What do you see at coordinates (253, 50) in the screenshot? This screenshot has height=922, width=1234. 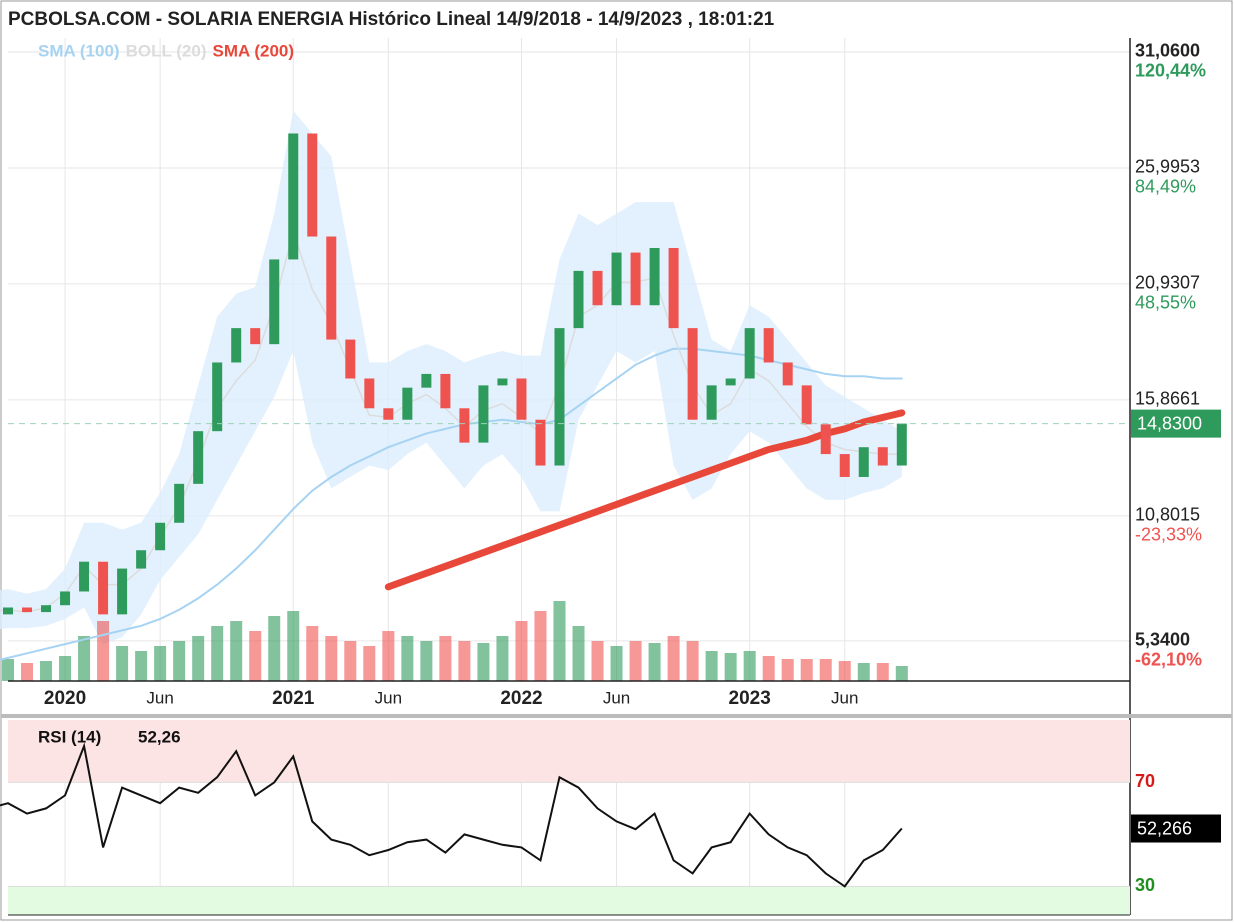 I see `legend-entry: SMA (200)` at bounding box center [253, 50].